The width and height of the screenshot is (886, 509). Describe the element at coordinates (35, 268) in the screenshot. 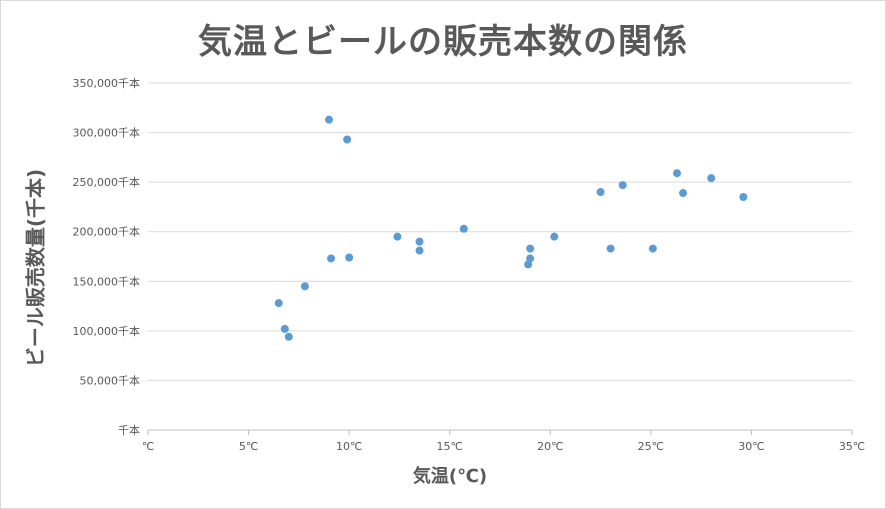

I see `y-axis-title: ビール販売数量(千本)` at that location.